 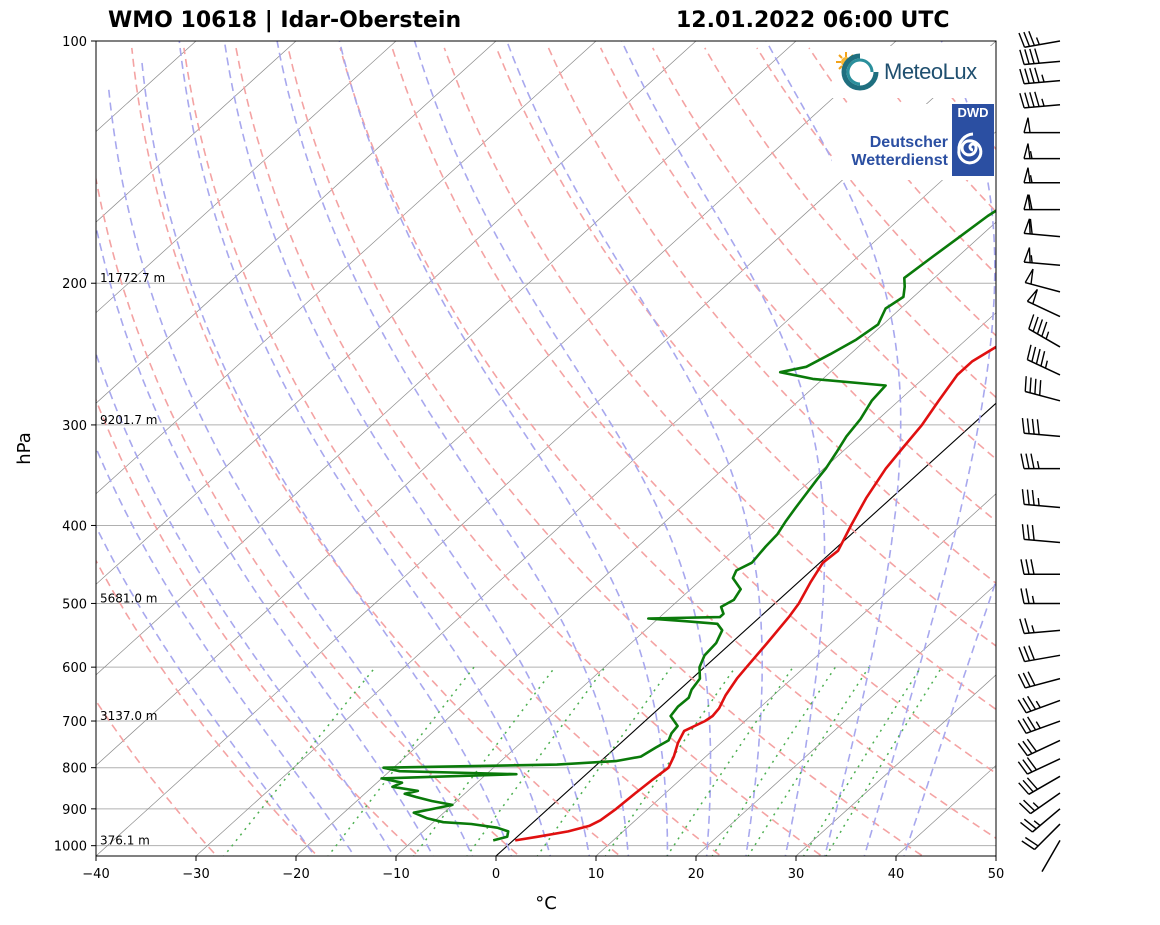 I want to click on y-tick-label: 400, so click(x=74, y=526).